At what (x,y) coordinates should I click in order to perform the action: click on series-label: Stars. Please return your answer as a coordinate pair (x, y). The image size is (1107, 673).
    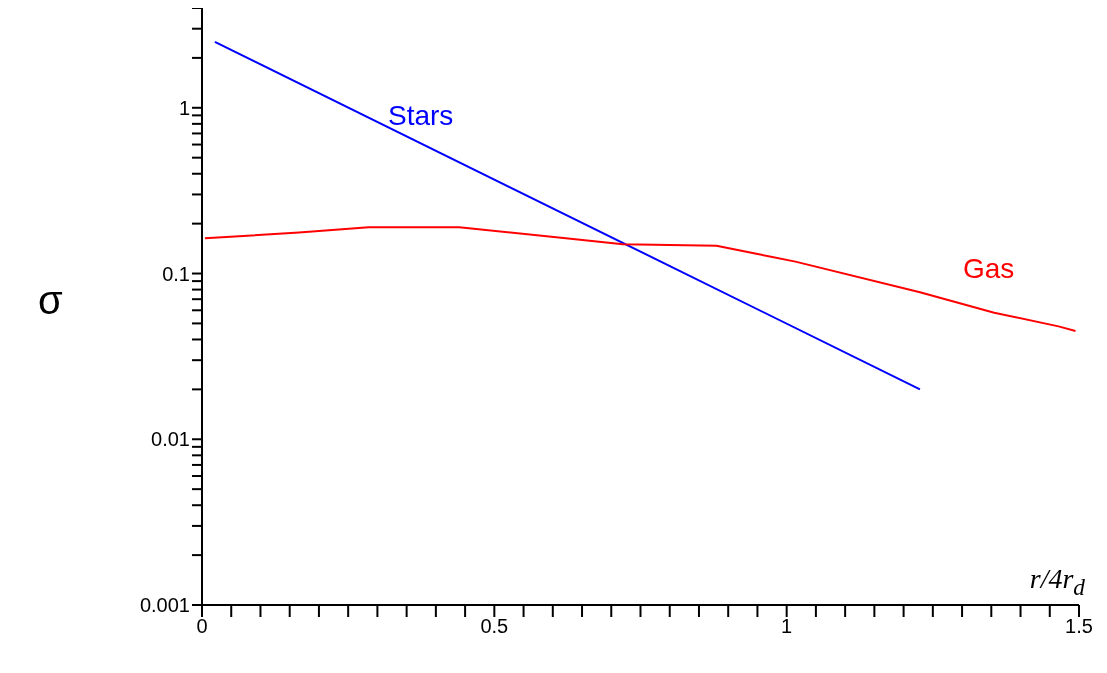
    Looking at the image, I should click on (421, 116).